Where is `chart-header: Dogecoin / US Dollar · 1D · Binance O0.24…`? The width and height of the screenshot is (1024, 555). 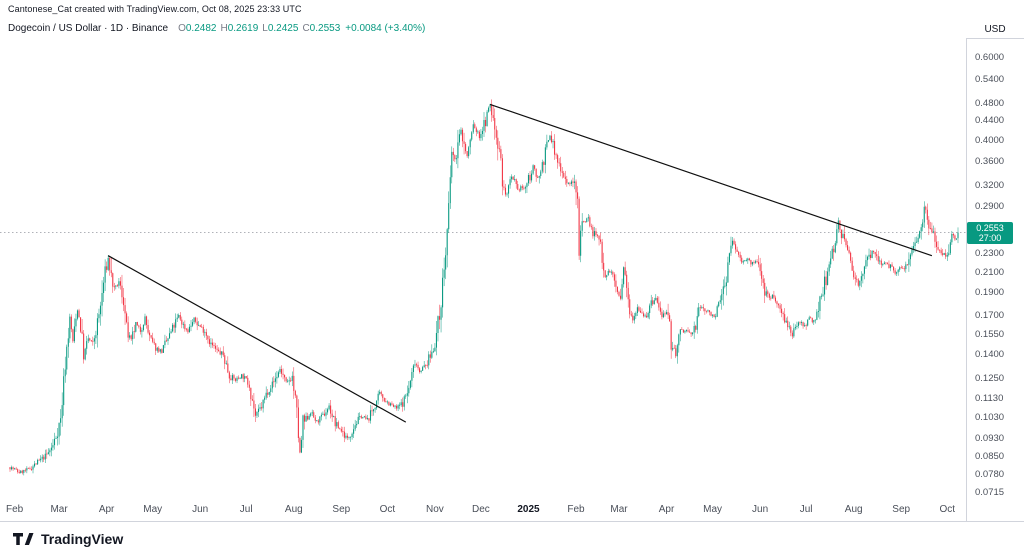
chart-header: Dogecoin / US Dollar · 1D · Binance O0.24… is located at coordinates (216, 28).